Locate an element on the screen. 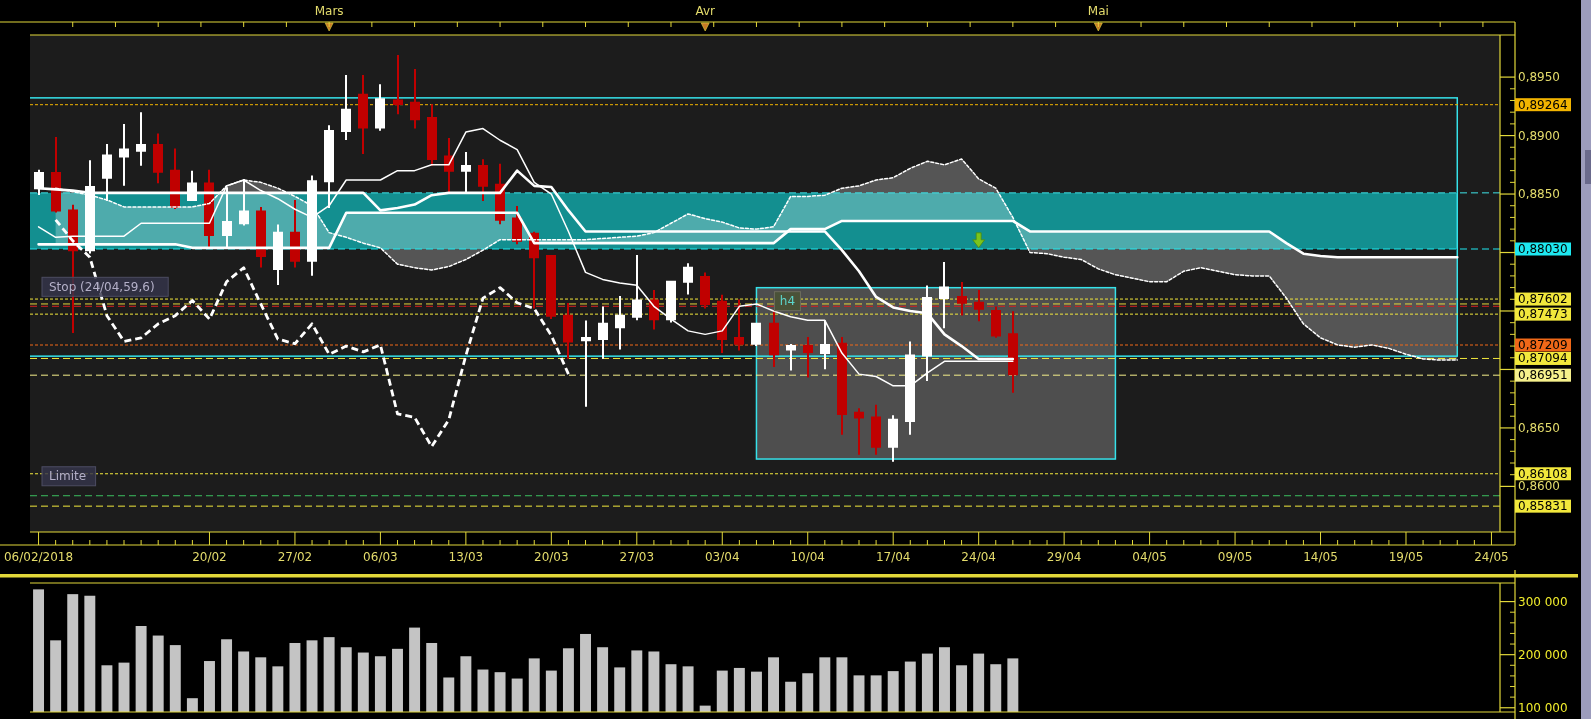  ref-line-label: 0,86108 is located at coordinates (1543, 473).